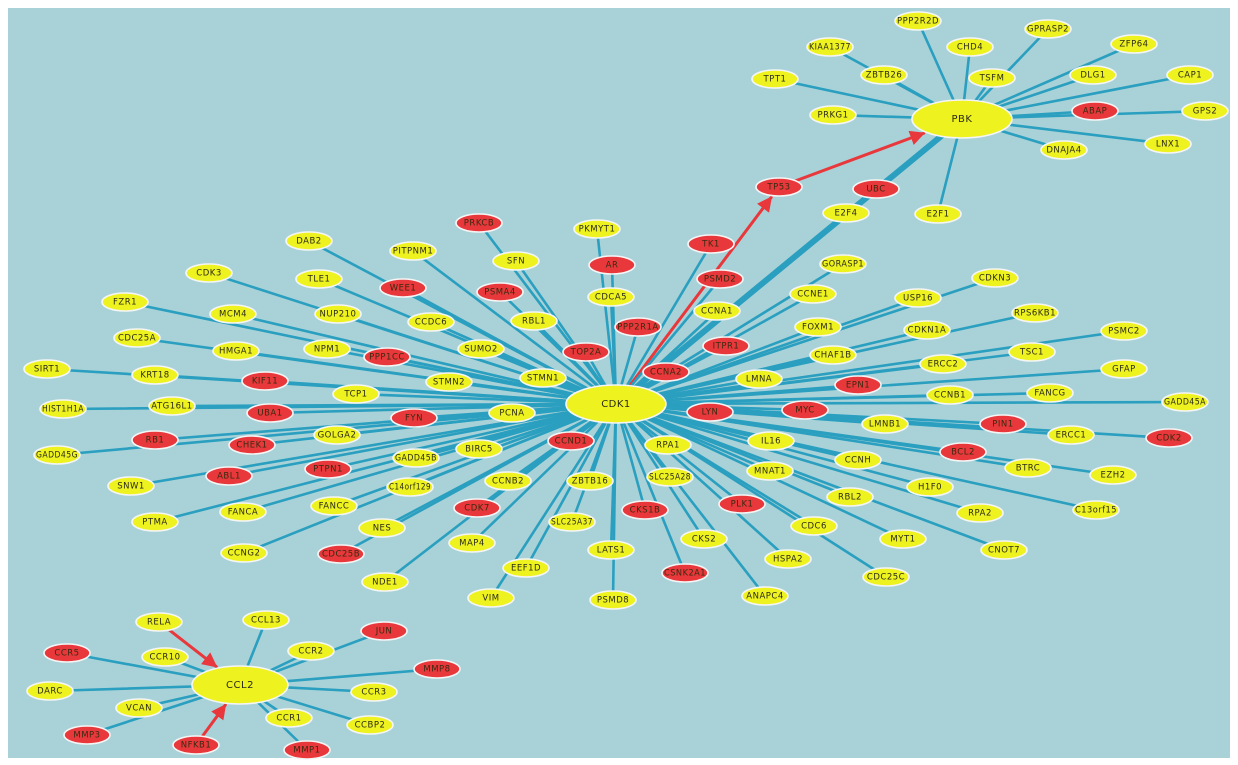  Describe the element at coordinates (516, 261) in the screenshot. I see `node-sfn: SFN` at that location.